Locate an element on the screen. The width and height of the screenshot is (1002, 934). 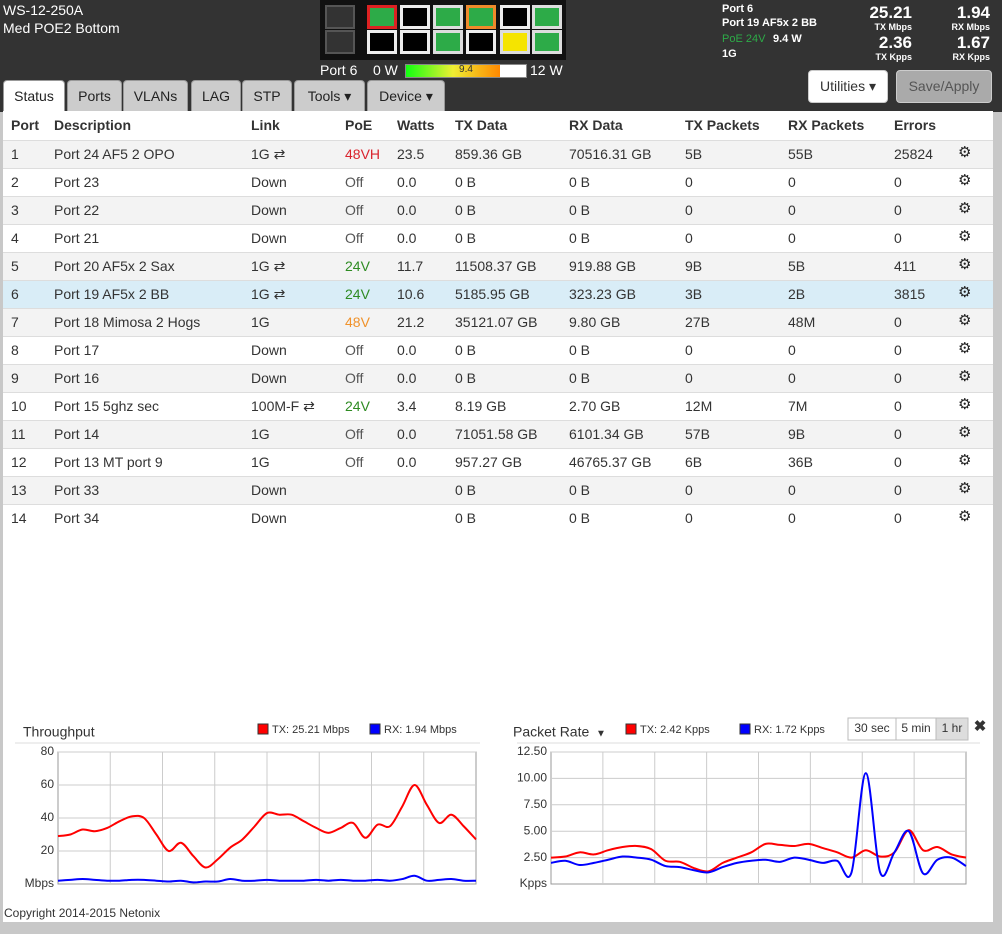
table-cell: 35121.07 GB is located at coordinates (496, 322).